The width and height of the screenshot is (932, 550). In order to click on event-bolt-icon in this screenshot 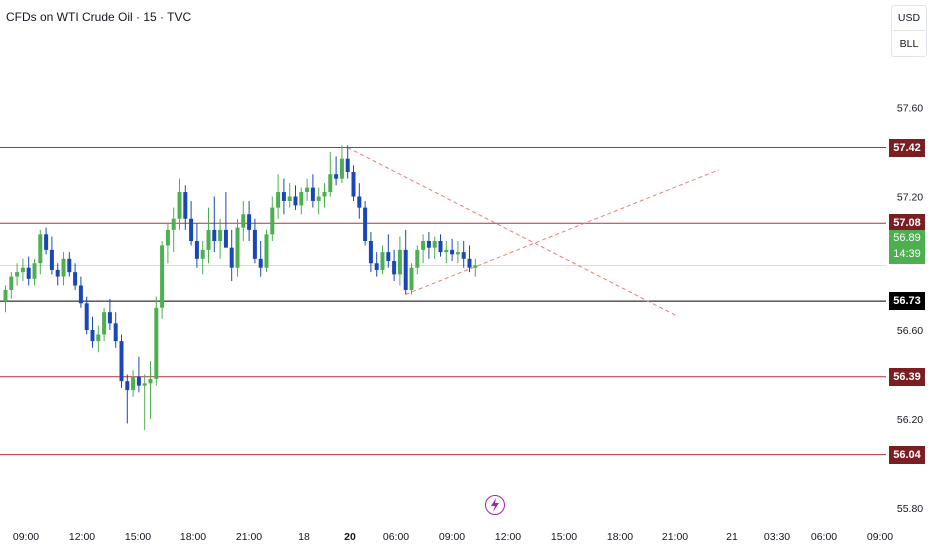, I will do `click(495, 505)`.